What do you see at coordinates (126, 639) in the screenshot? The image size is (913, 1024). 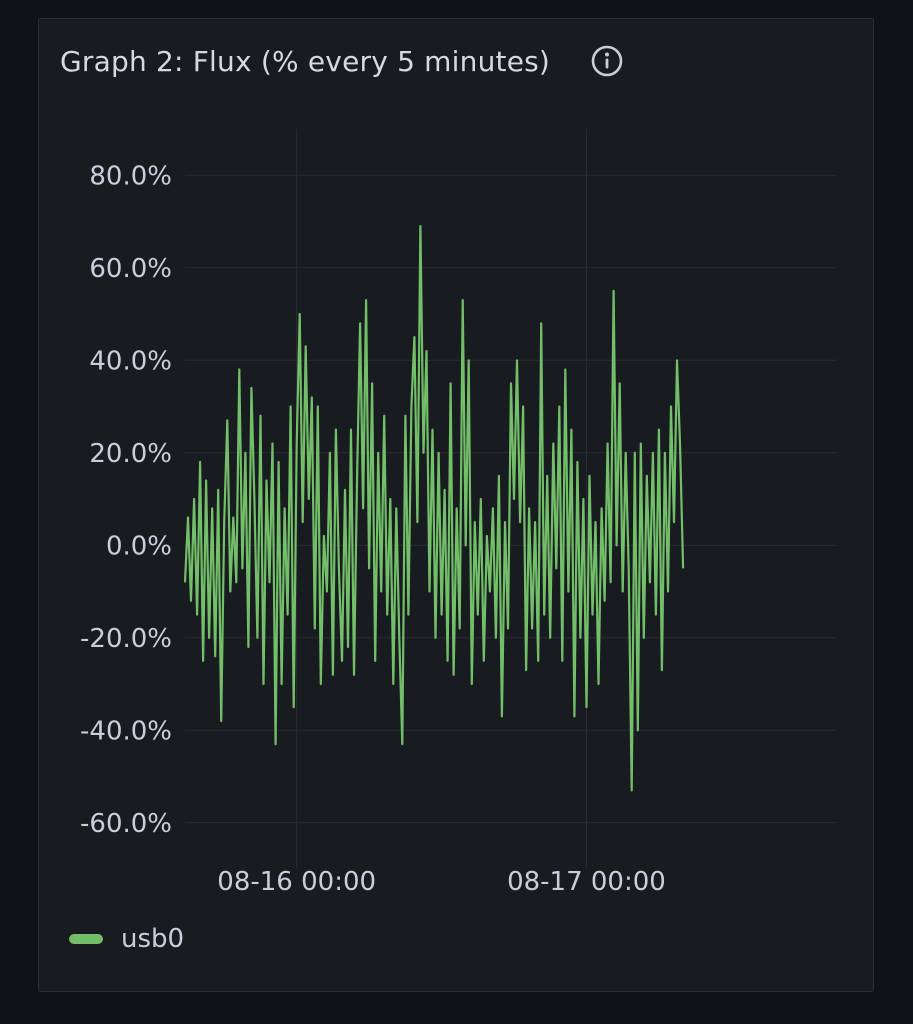 I see `y-tick-label: -20.0%` at bounding box center [126, 639].